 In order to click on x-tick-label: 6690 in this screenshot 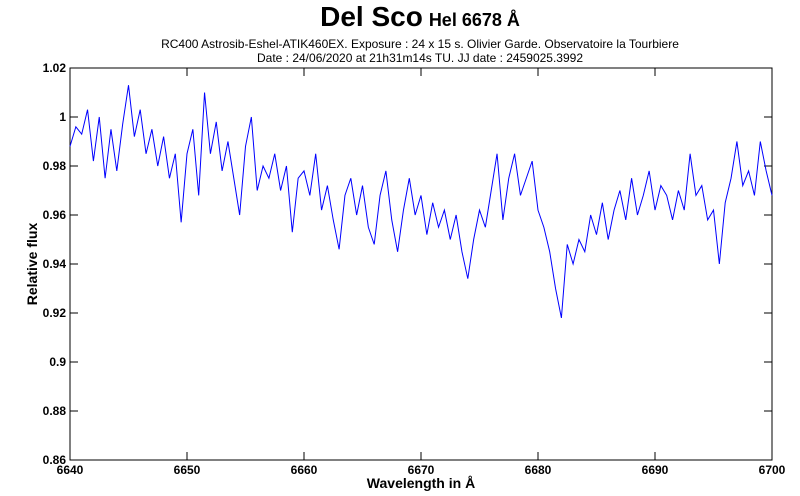, I will do `click(655, 470)`.